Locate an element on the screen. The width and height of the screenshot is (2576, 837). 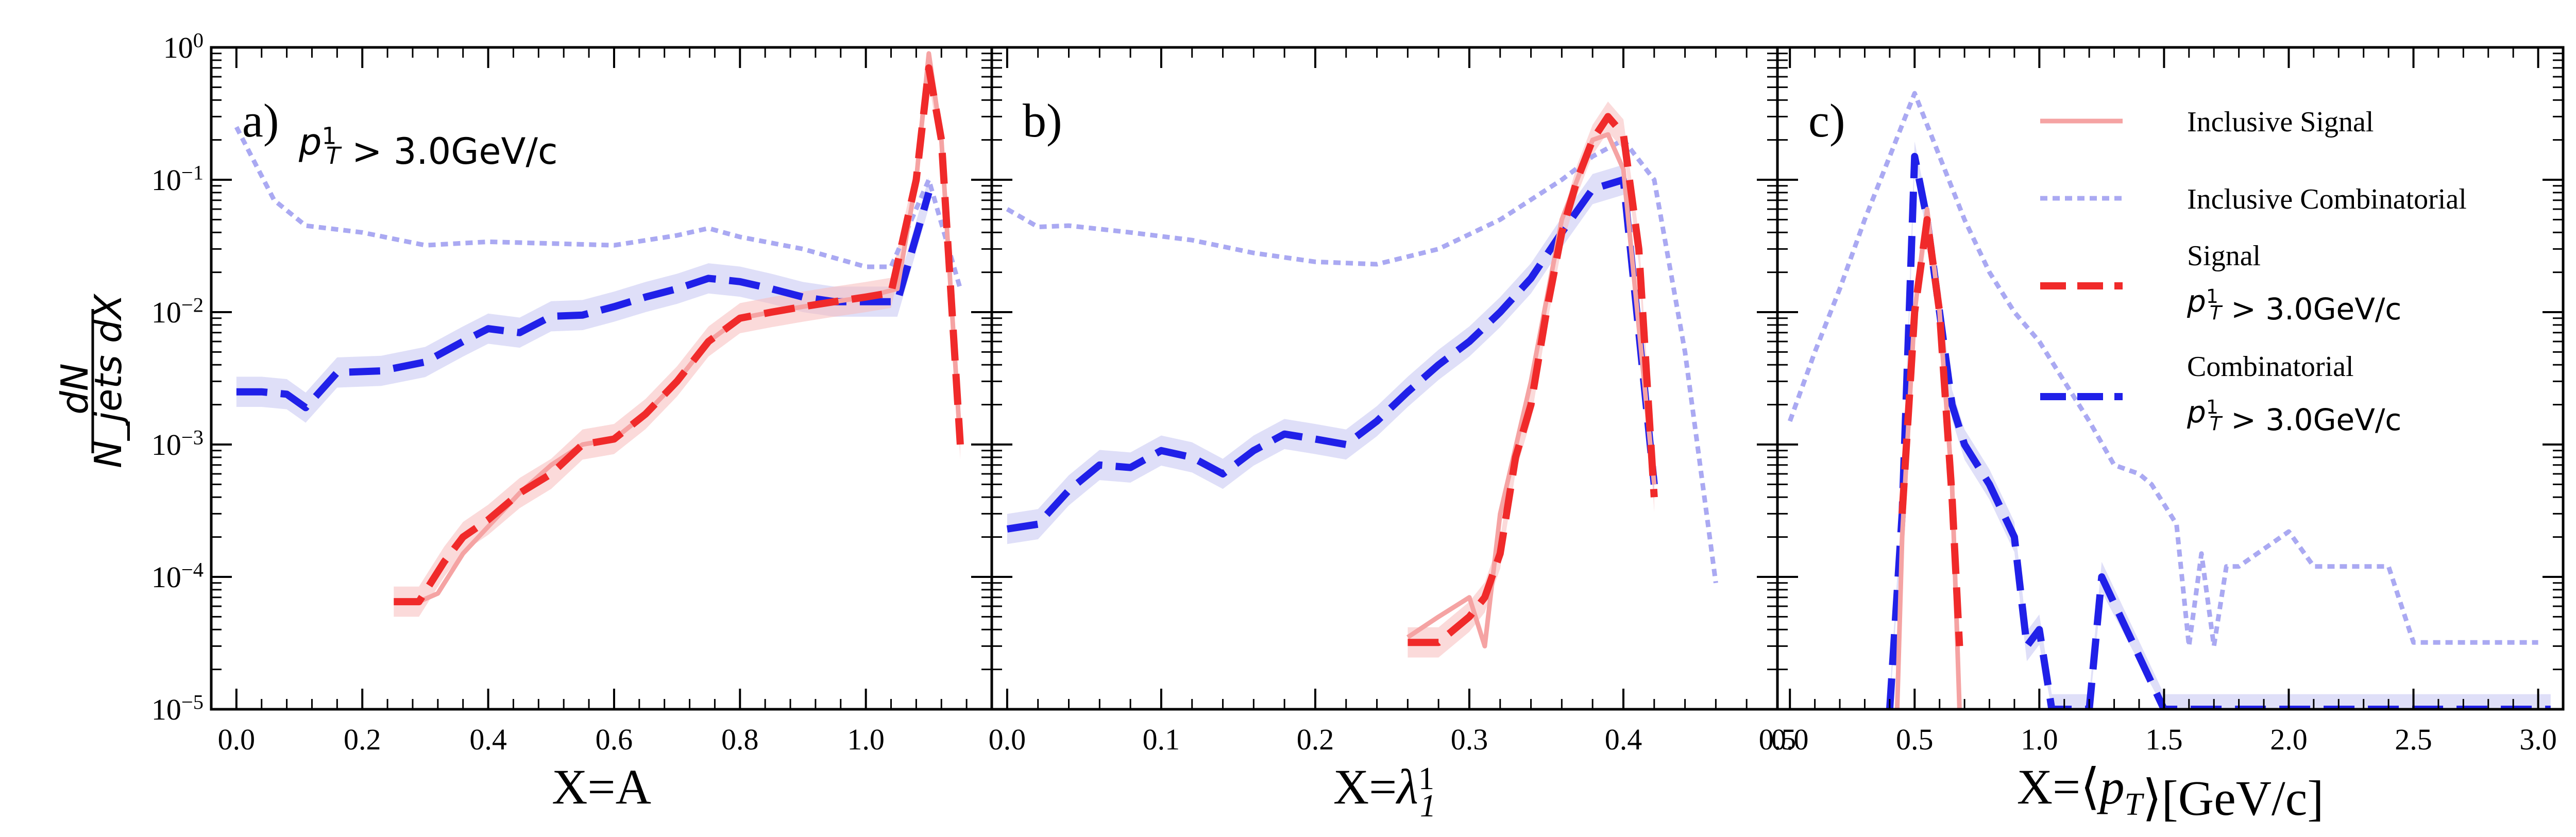
legend-label: Inclusive Combinatorial is located at coordinates (2327, 199).